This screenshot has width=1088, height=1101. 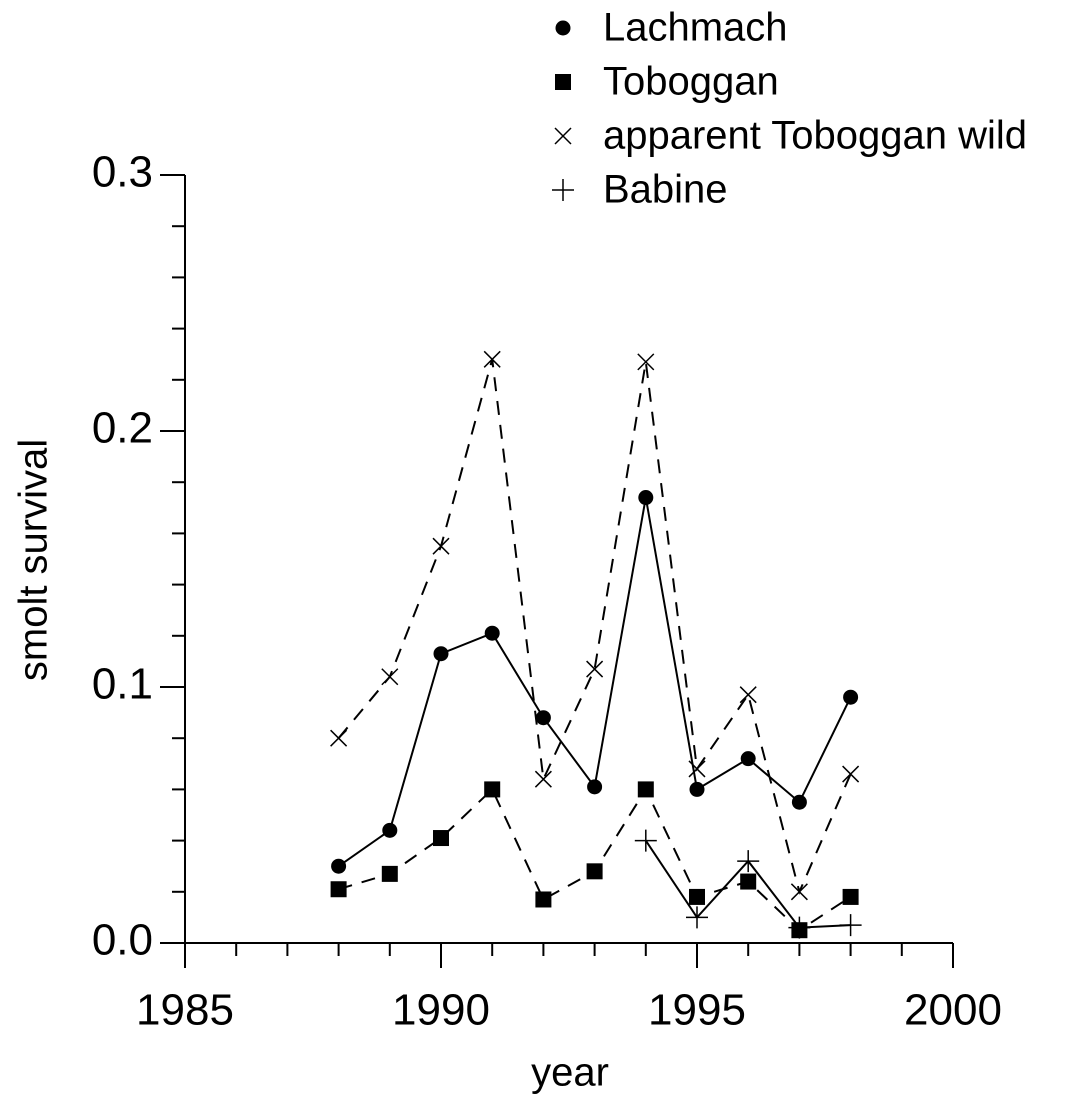 I want to click on y-axis-label: smolt survival, so click(x=34, y=560).